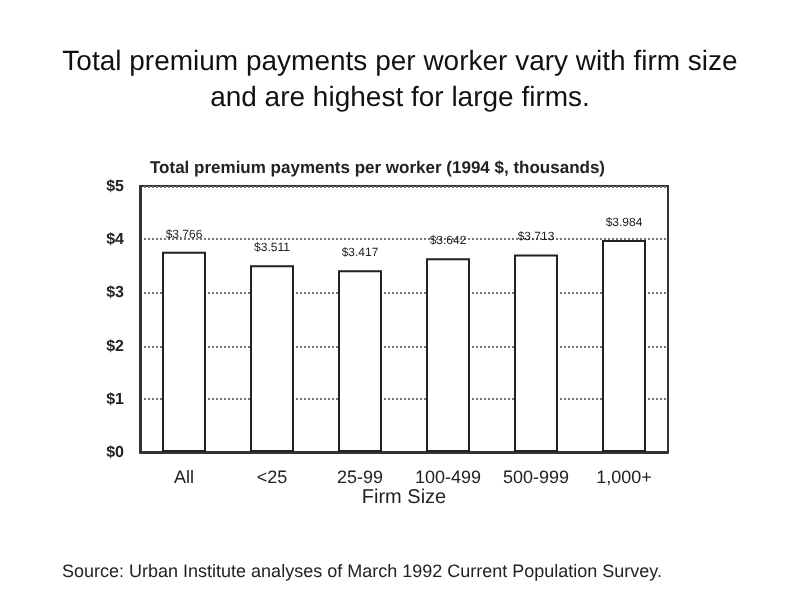 The image size is (800, 608). I want to click on x-axis-title: Firm Size, so click(404, 498).